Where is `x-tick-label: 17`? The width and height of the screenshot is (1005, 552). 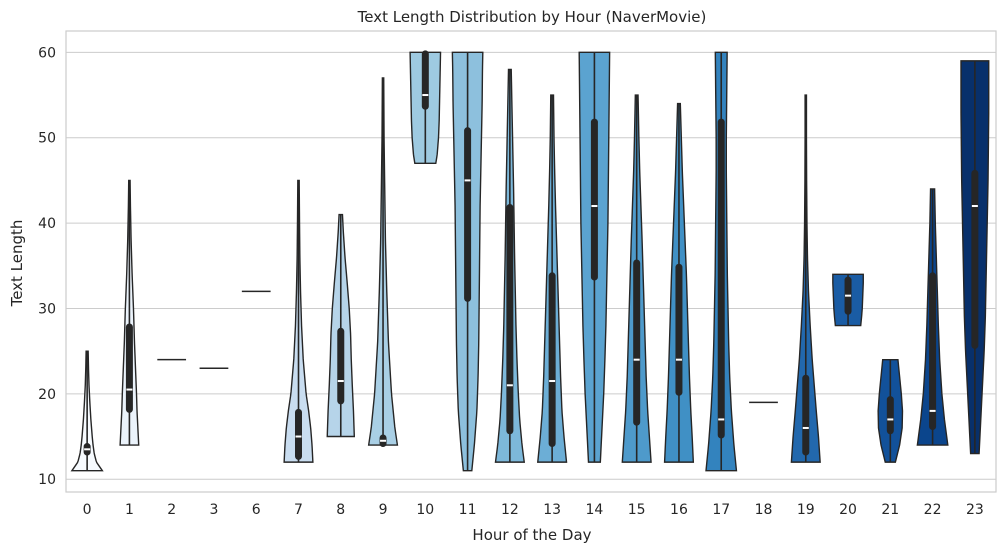
x-tick-label: 17 is located at coordinates (721, 510).